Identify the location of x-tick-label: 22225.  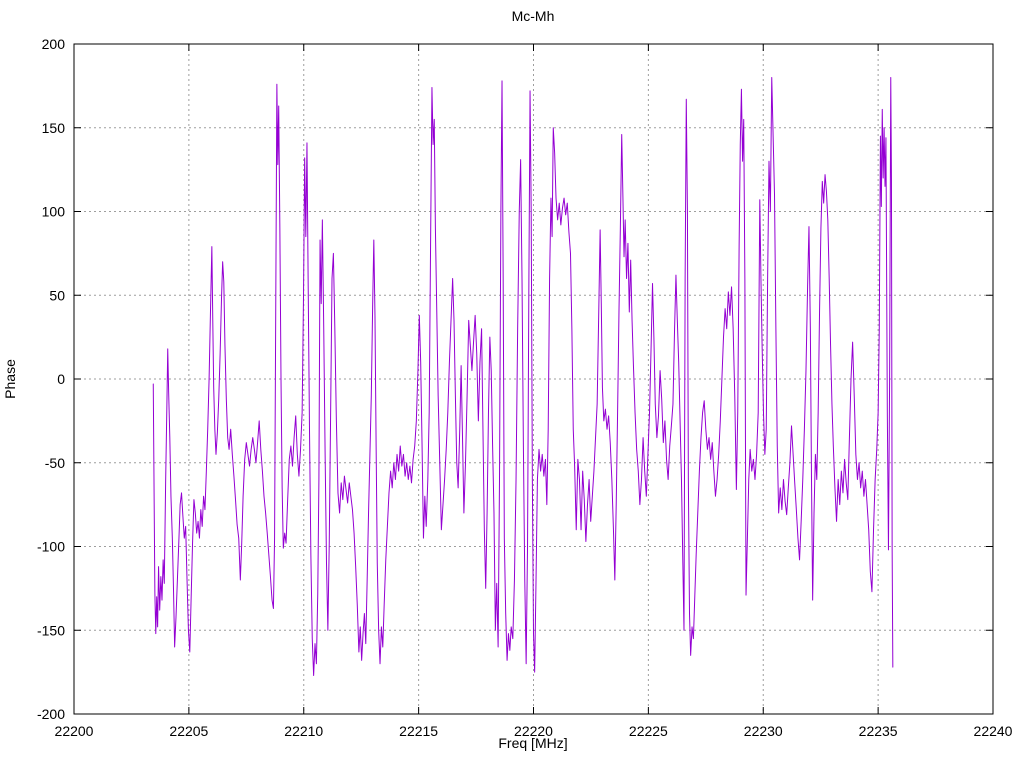
(648, 731).